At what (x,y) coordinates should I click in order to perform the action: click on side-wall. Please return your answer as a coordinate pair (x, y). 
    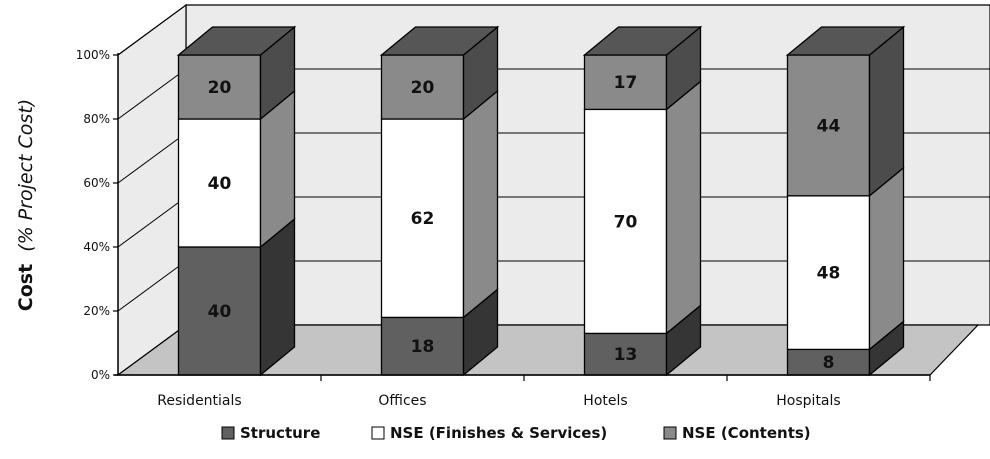
    Looking at the image, I should click on (152, 190).